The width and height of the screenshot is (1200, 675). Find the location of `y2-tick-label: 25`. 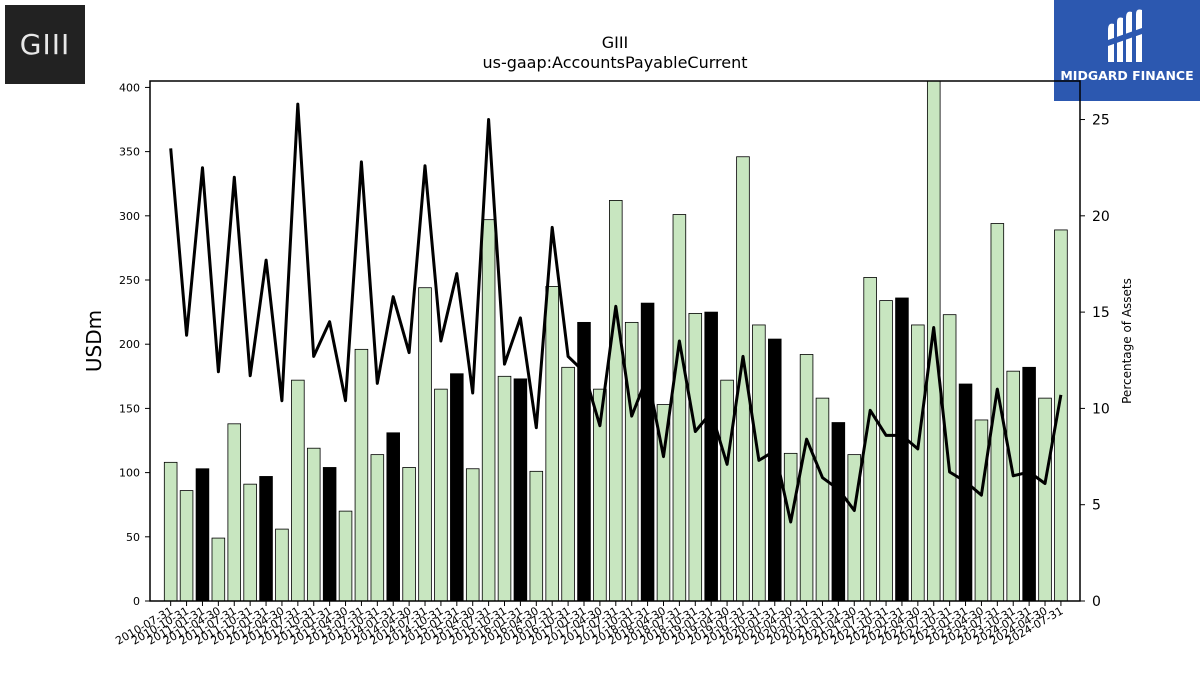

y2-tick-label: 25 is located at coordinates (1101, 121).